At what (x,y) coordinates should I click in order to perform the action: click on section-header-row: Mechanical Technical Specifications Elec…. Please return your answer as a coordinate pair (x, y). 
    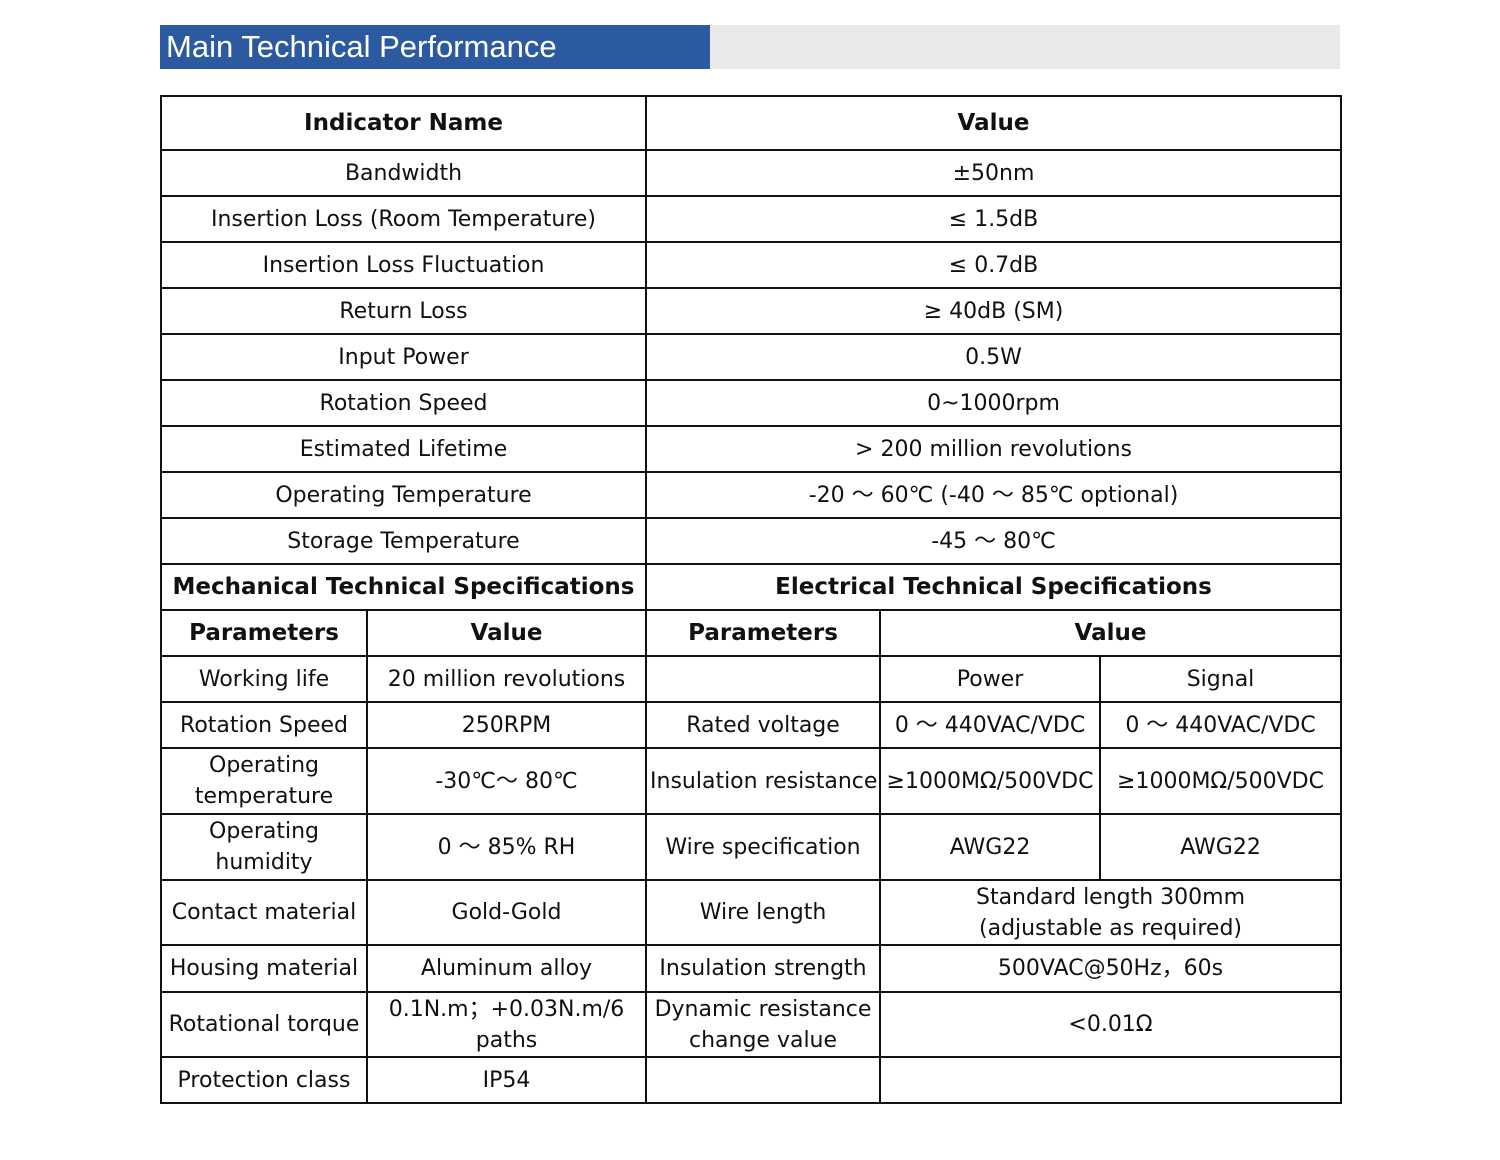
    Looking at the image, I should click on (751, 587).